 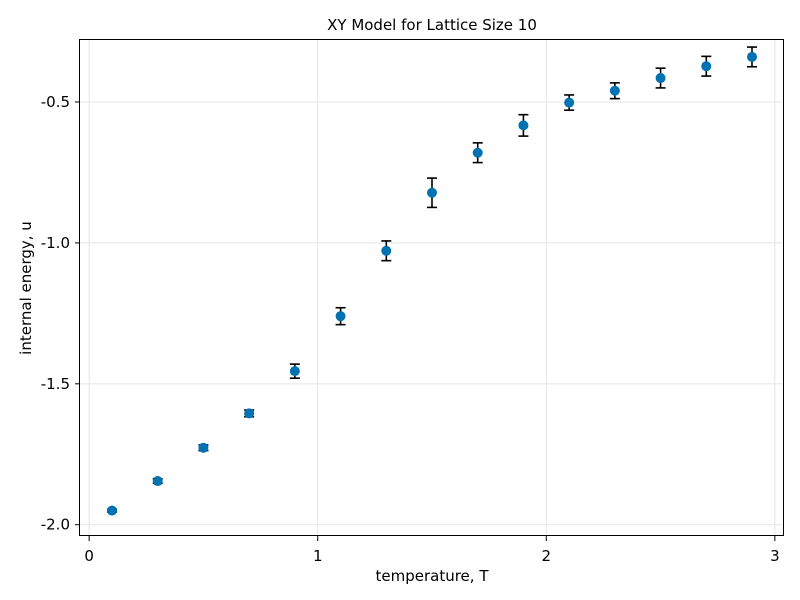 I want to click on y-axis-label: internal energy, u, so click(x=26, y=288).